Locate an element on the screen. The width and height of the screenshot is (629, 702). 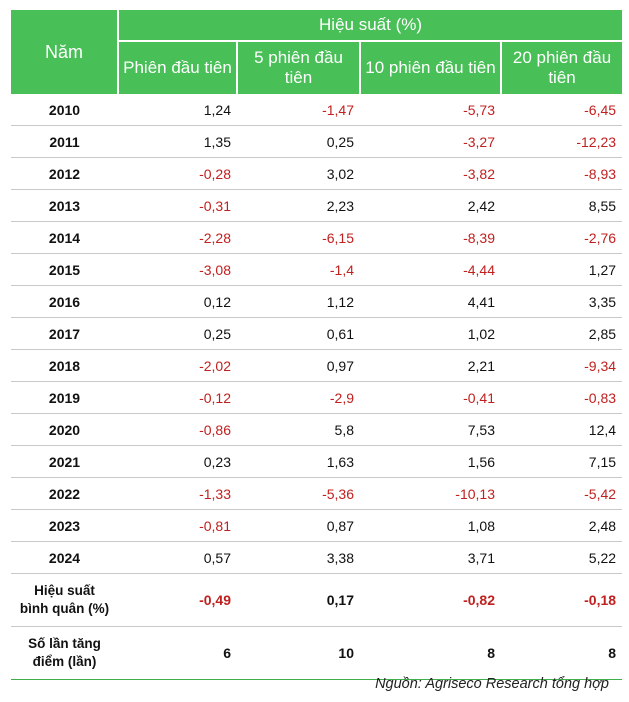
year-cell: 2023 is located at coordinates (64, 525).